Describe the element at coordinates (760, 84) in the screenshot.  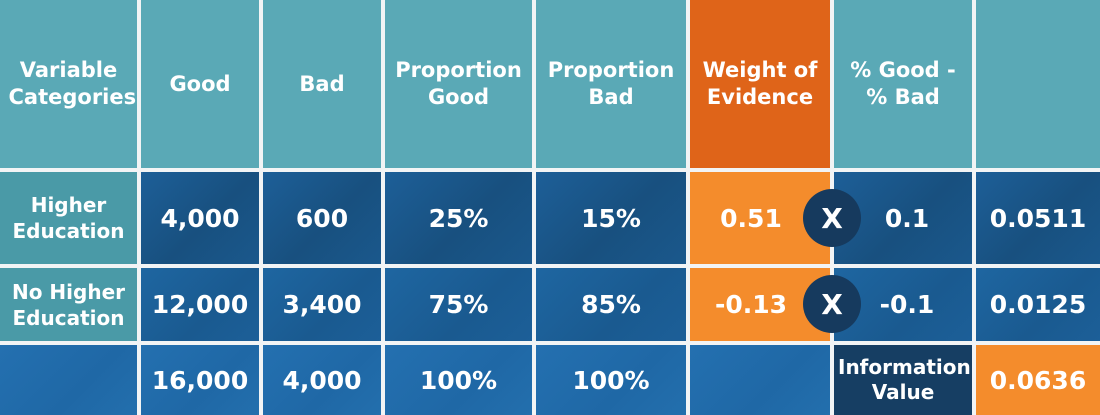
I see `header-weight-of-evidence: Weight of Evidence` at that location.